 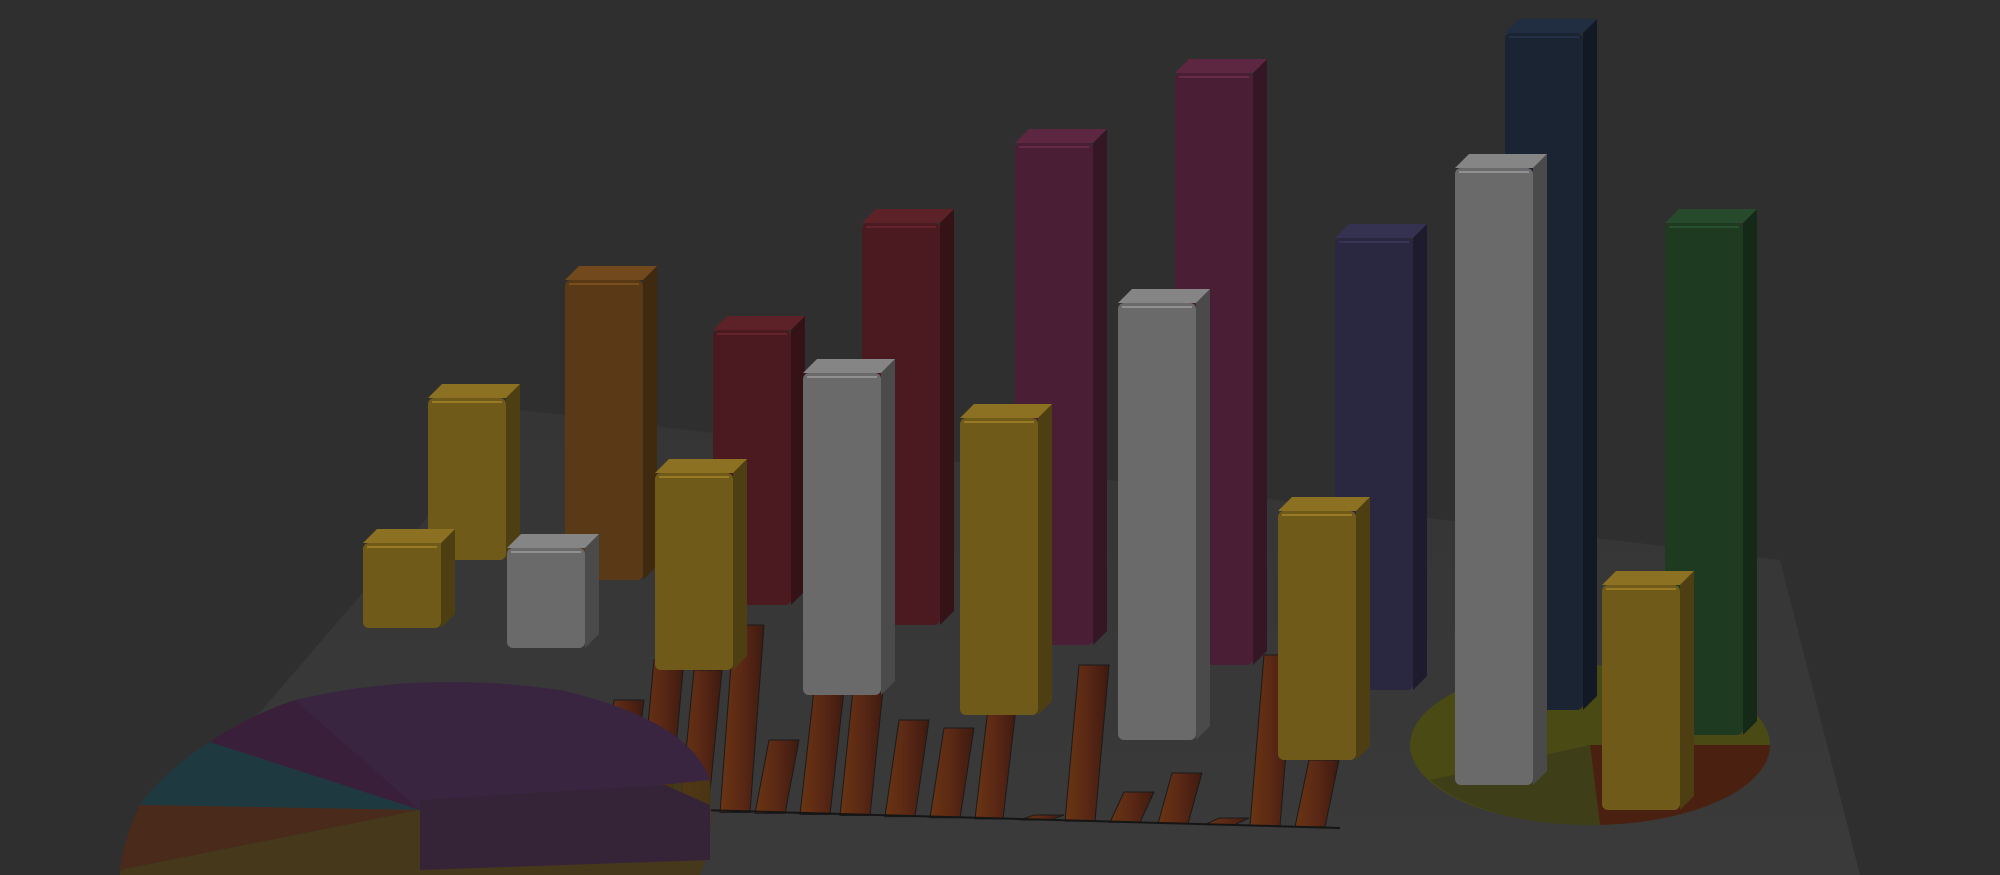 I want to click on pie-chart-large, so click(x=416, y=778).